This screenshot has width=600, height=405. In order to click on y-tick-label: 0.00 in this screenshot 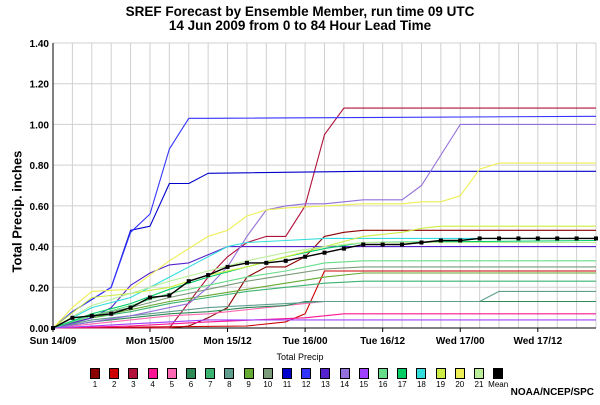, I will do `click(40, 329)`.